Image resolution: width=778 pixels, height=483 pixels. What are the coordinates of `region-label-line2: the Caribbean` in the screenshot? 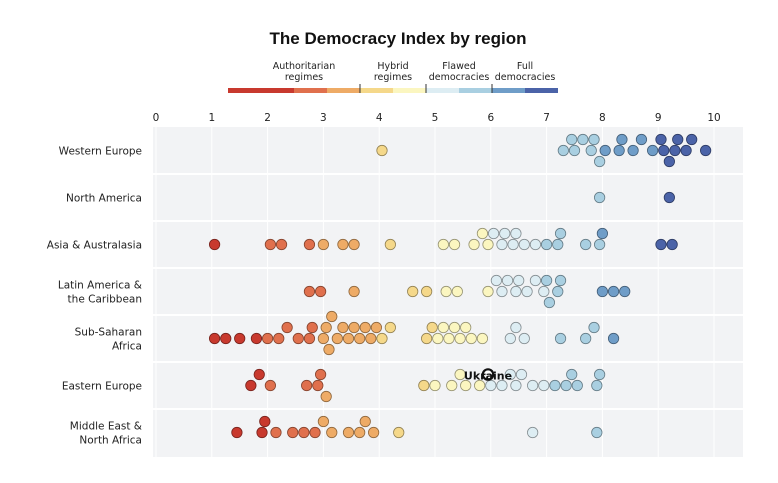 It's located at (105, 300).